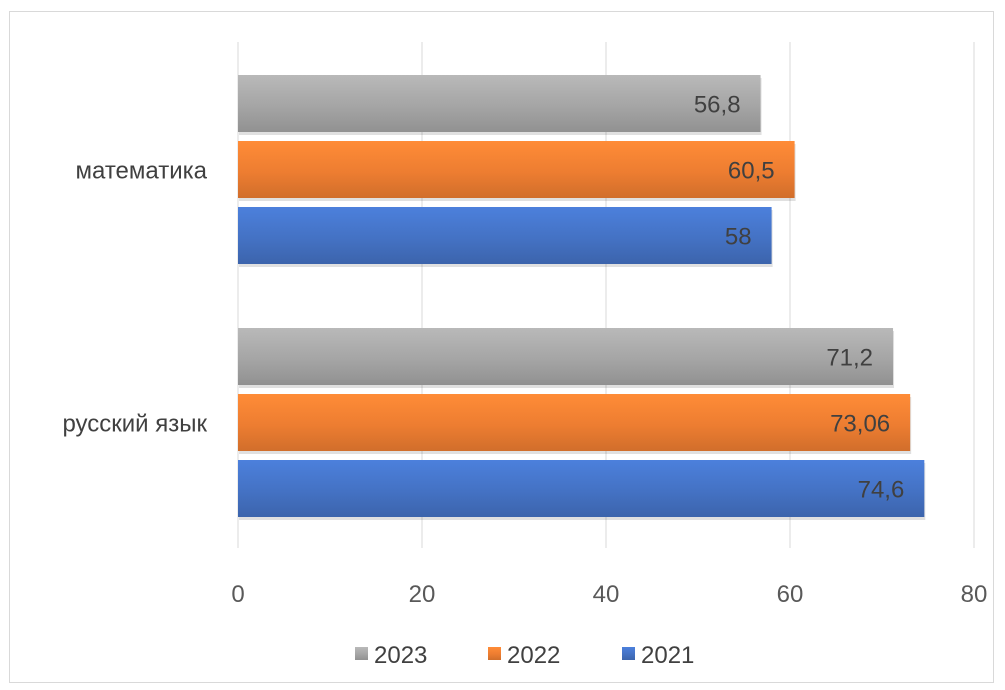 Image resolution: width=1005 pixels, height=690 pixels. I want to click on category-label: математика, so click(142, 171).